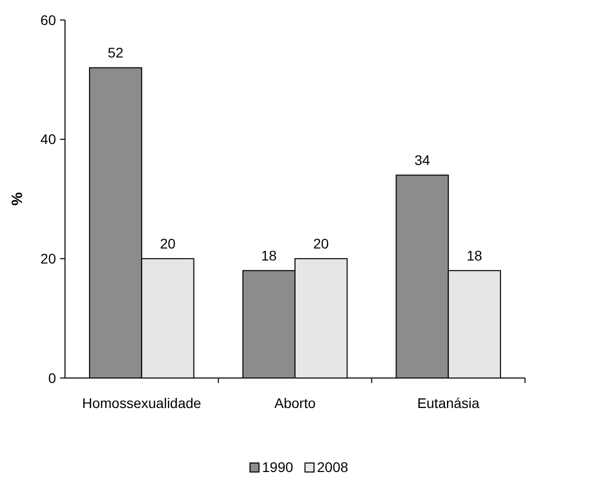 This screenshot has width=600, height=493. I want to click on legend-label: 1990, so click(278, 467).